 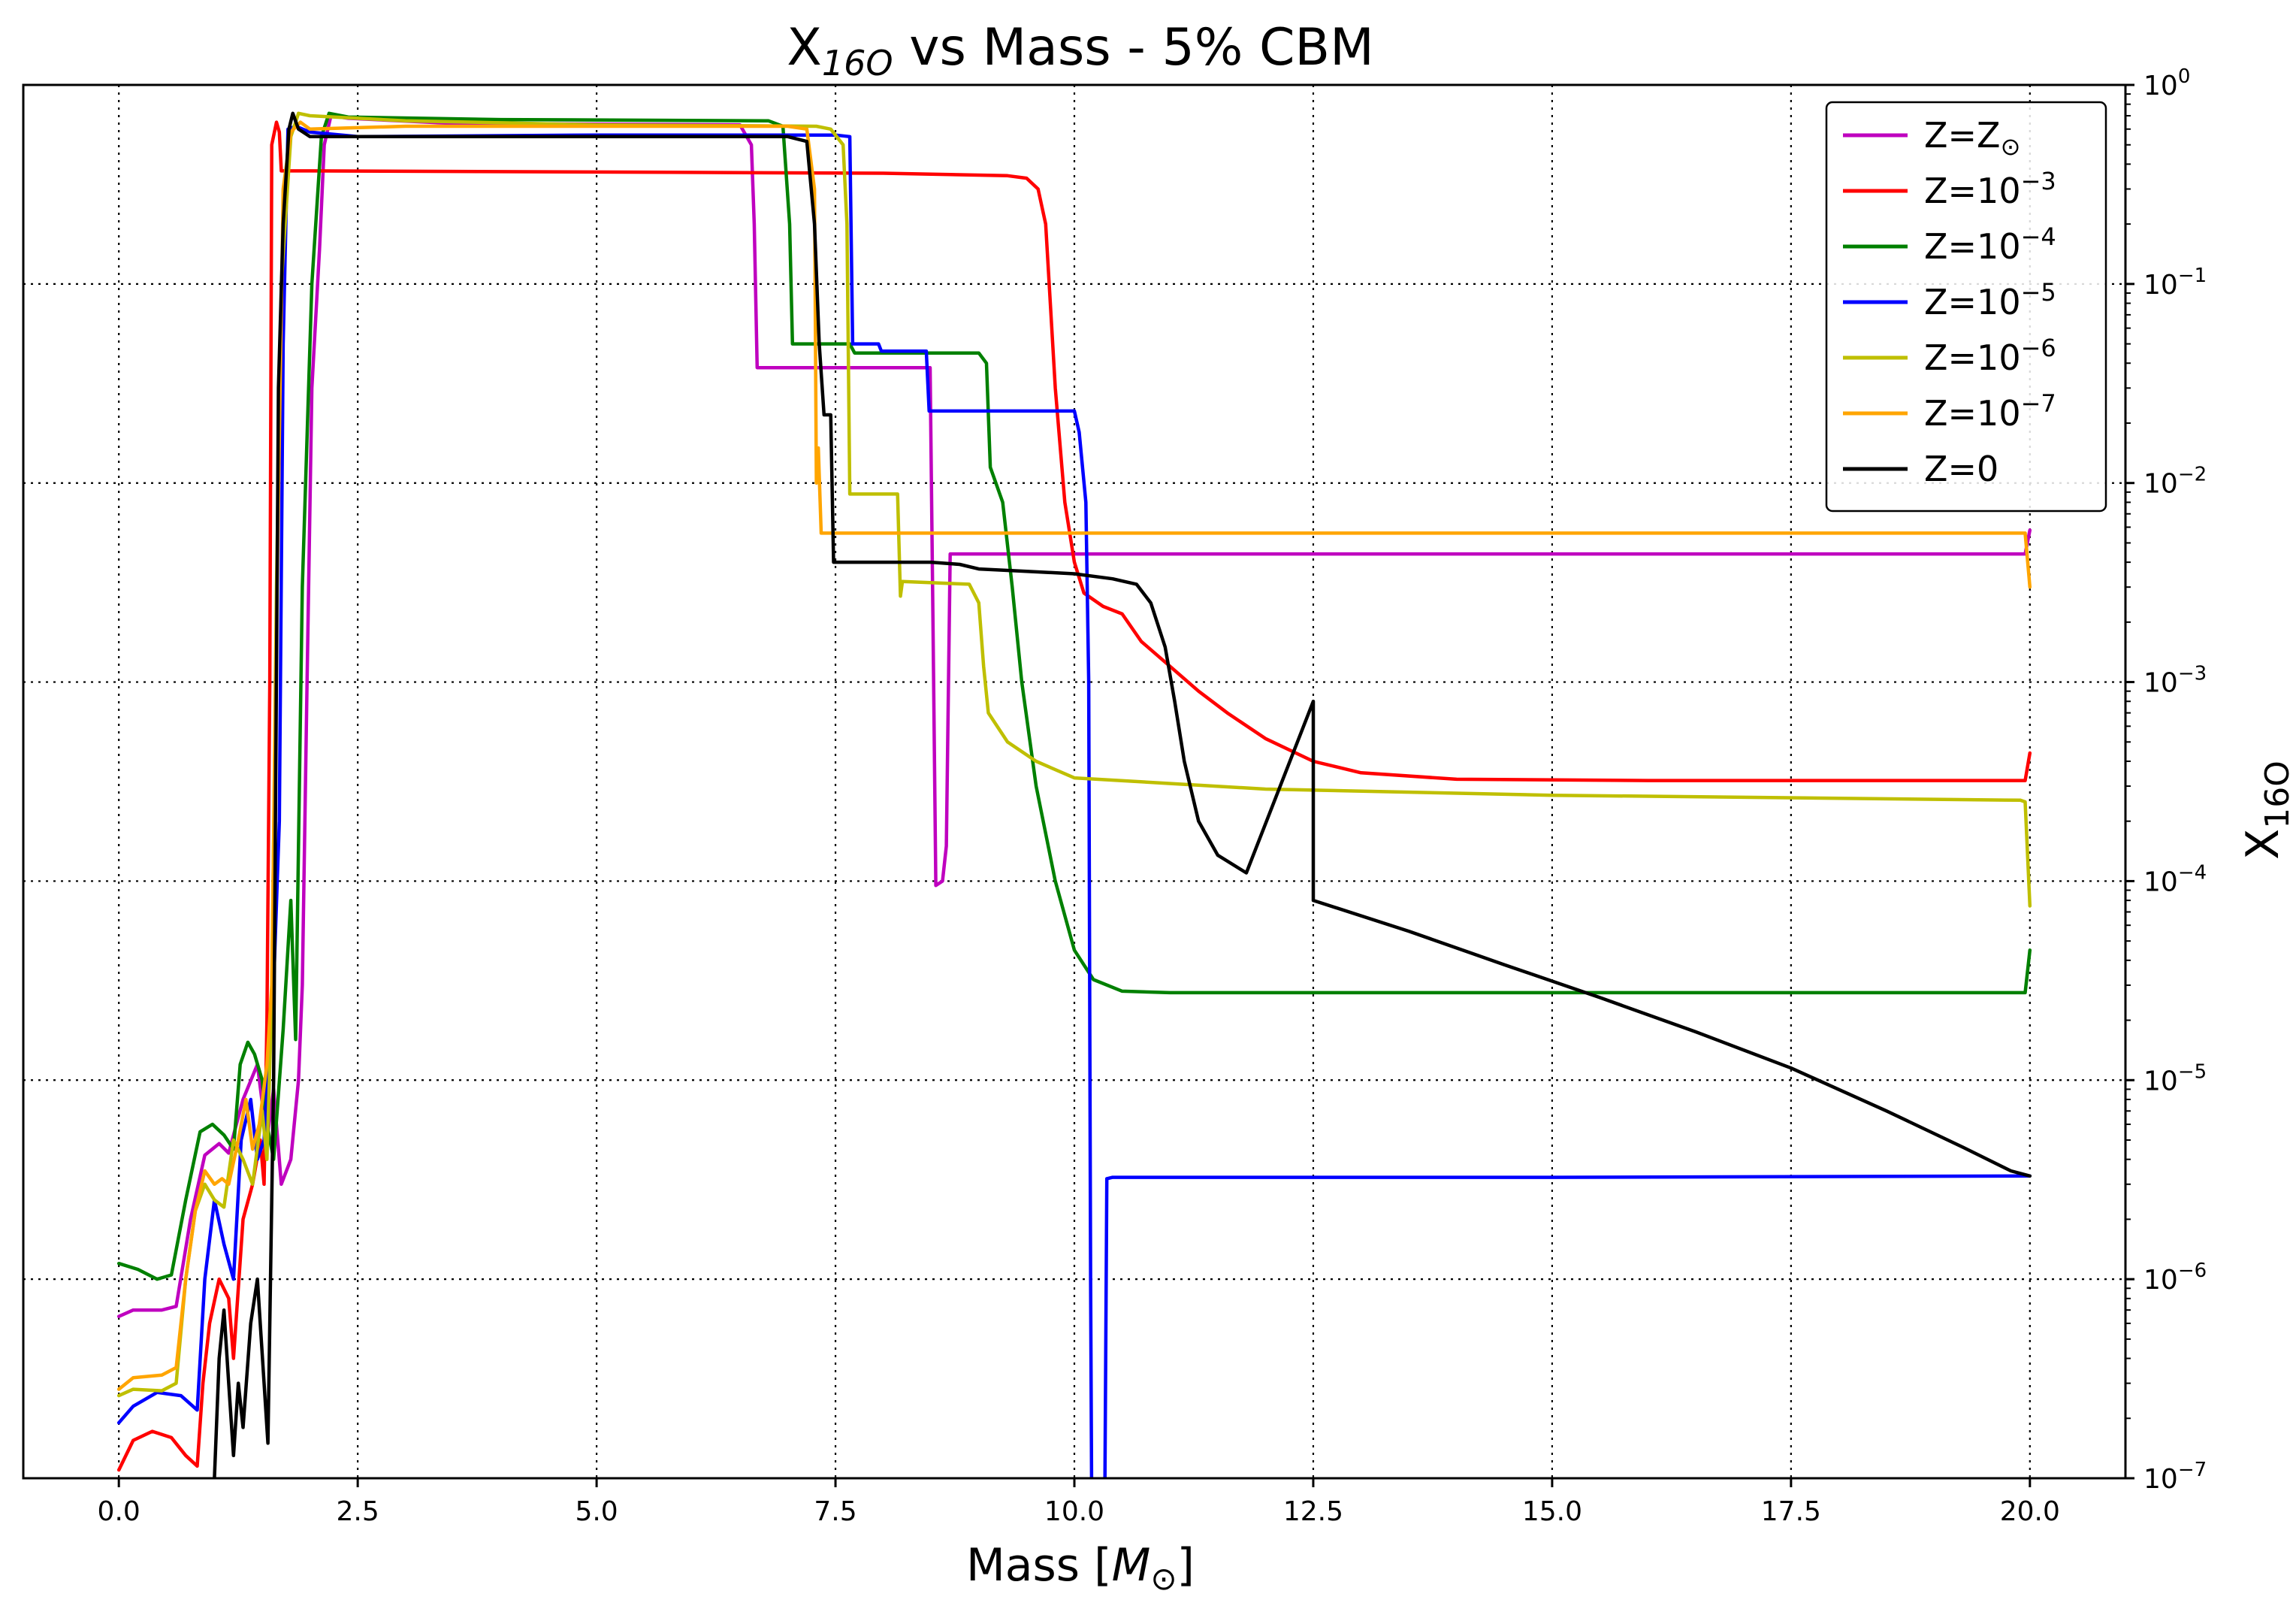 What do you see at coordinates (2192, 1071) in the screenshot?
I see `y-tick-label-exponent: −5` at bounding box center [2192, 1071].